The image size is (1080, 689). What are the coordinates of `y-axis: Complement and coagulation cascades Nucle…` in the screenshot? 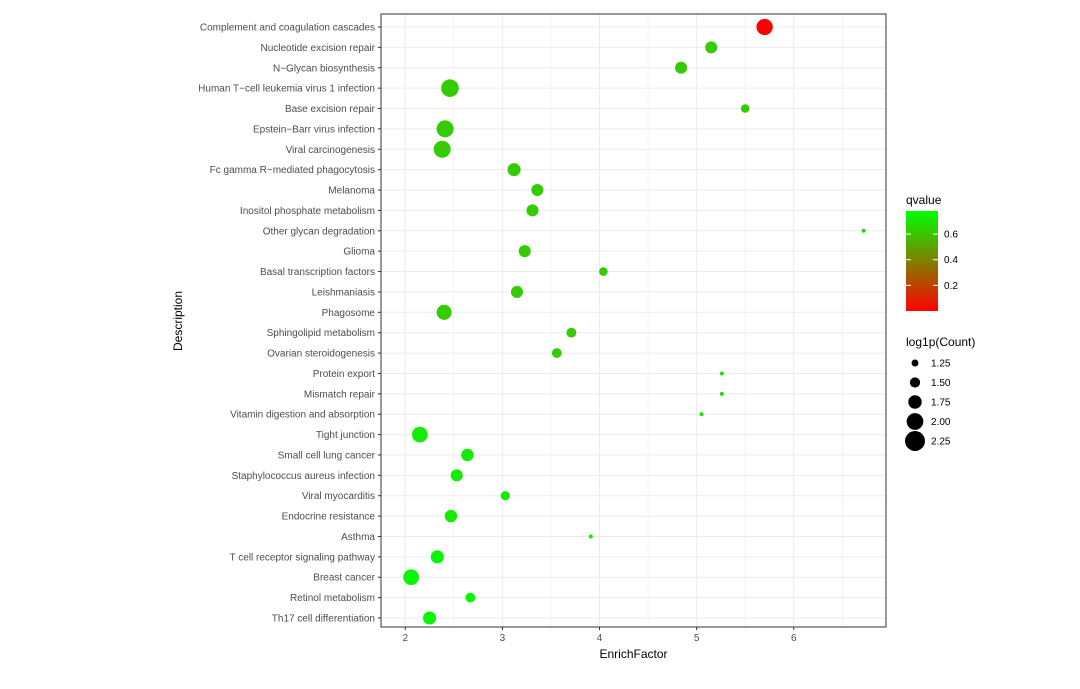 It's located at (289, 324).